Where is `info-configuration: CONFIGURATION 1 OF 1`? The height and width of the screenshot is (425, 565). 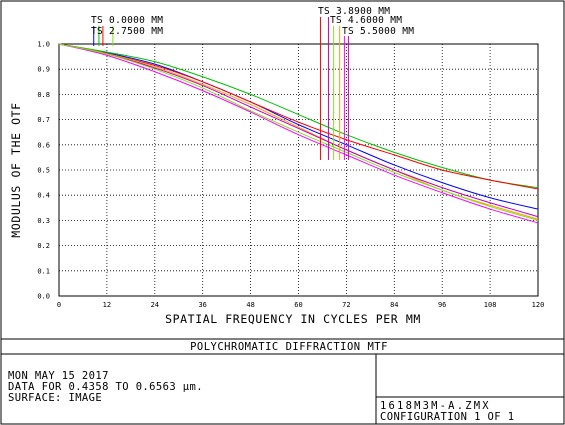
info-configuration: CONFIGURATION 1 OF 1 is located at coordinates (447, 417).